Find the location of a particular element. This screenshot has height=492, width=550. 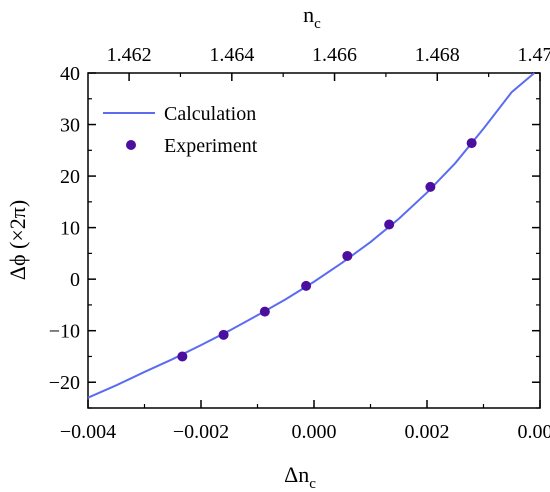

y-tick-label: −10 is located at coordinates (64, 332).